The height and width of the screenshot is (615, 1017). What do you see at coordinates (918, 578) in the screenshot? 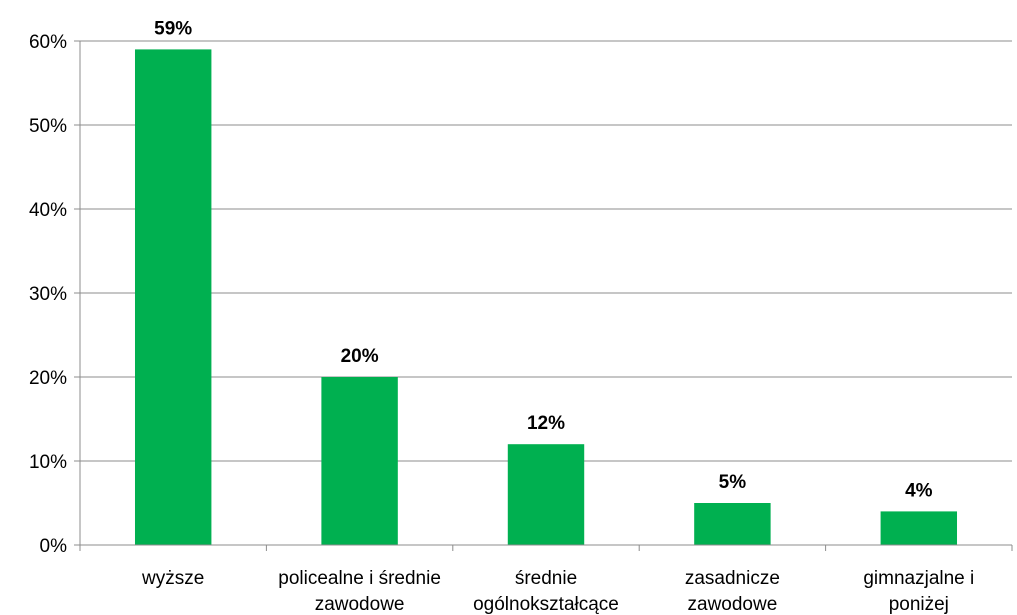
I see `category-label-line: gimnazjalne i` at bounding box center [918, 578].